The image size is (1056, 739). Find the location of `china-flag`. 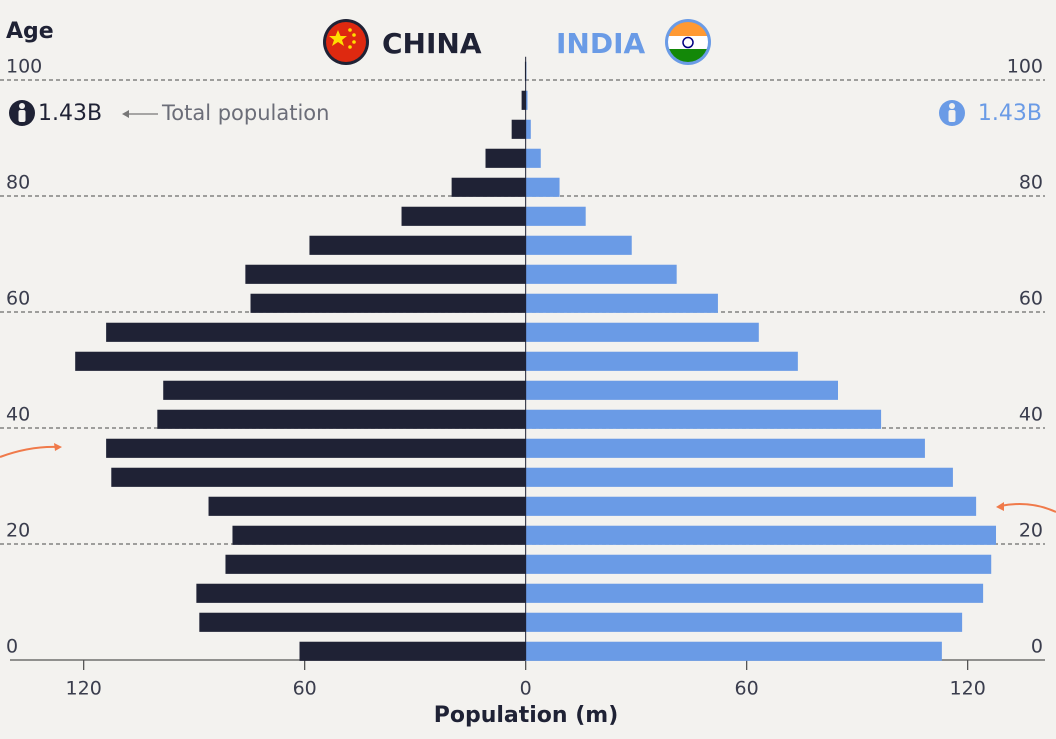

china-flag is located at coordinates (346, 42).